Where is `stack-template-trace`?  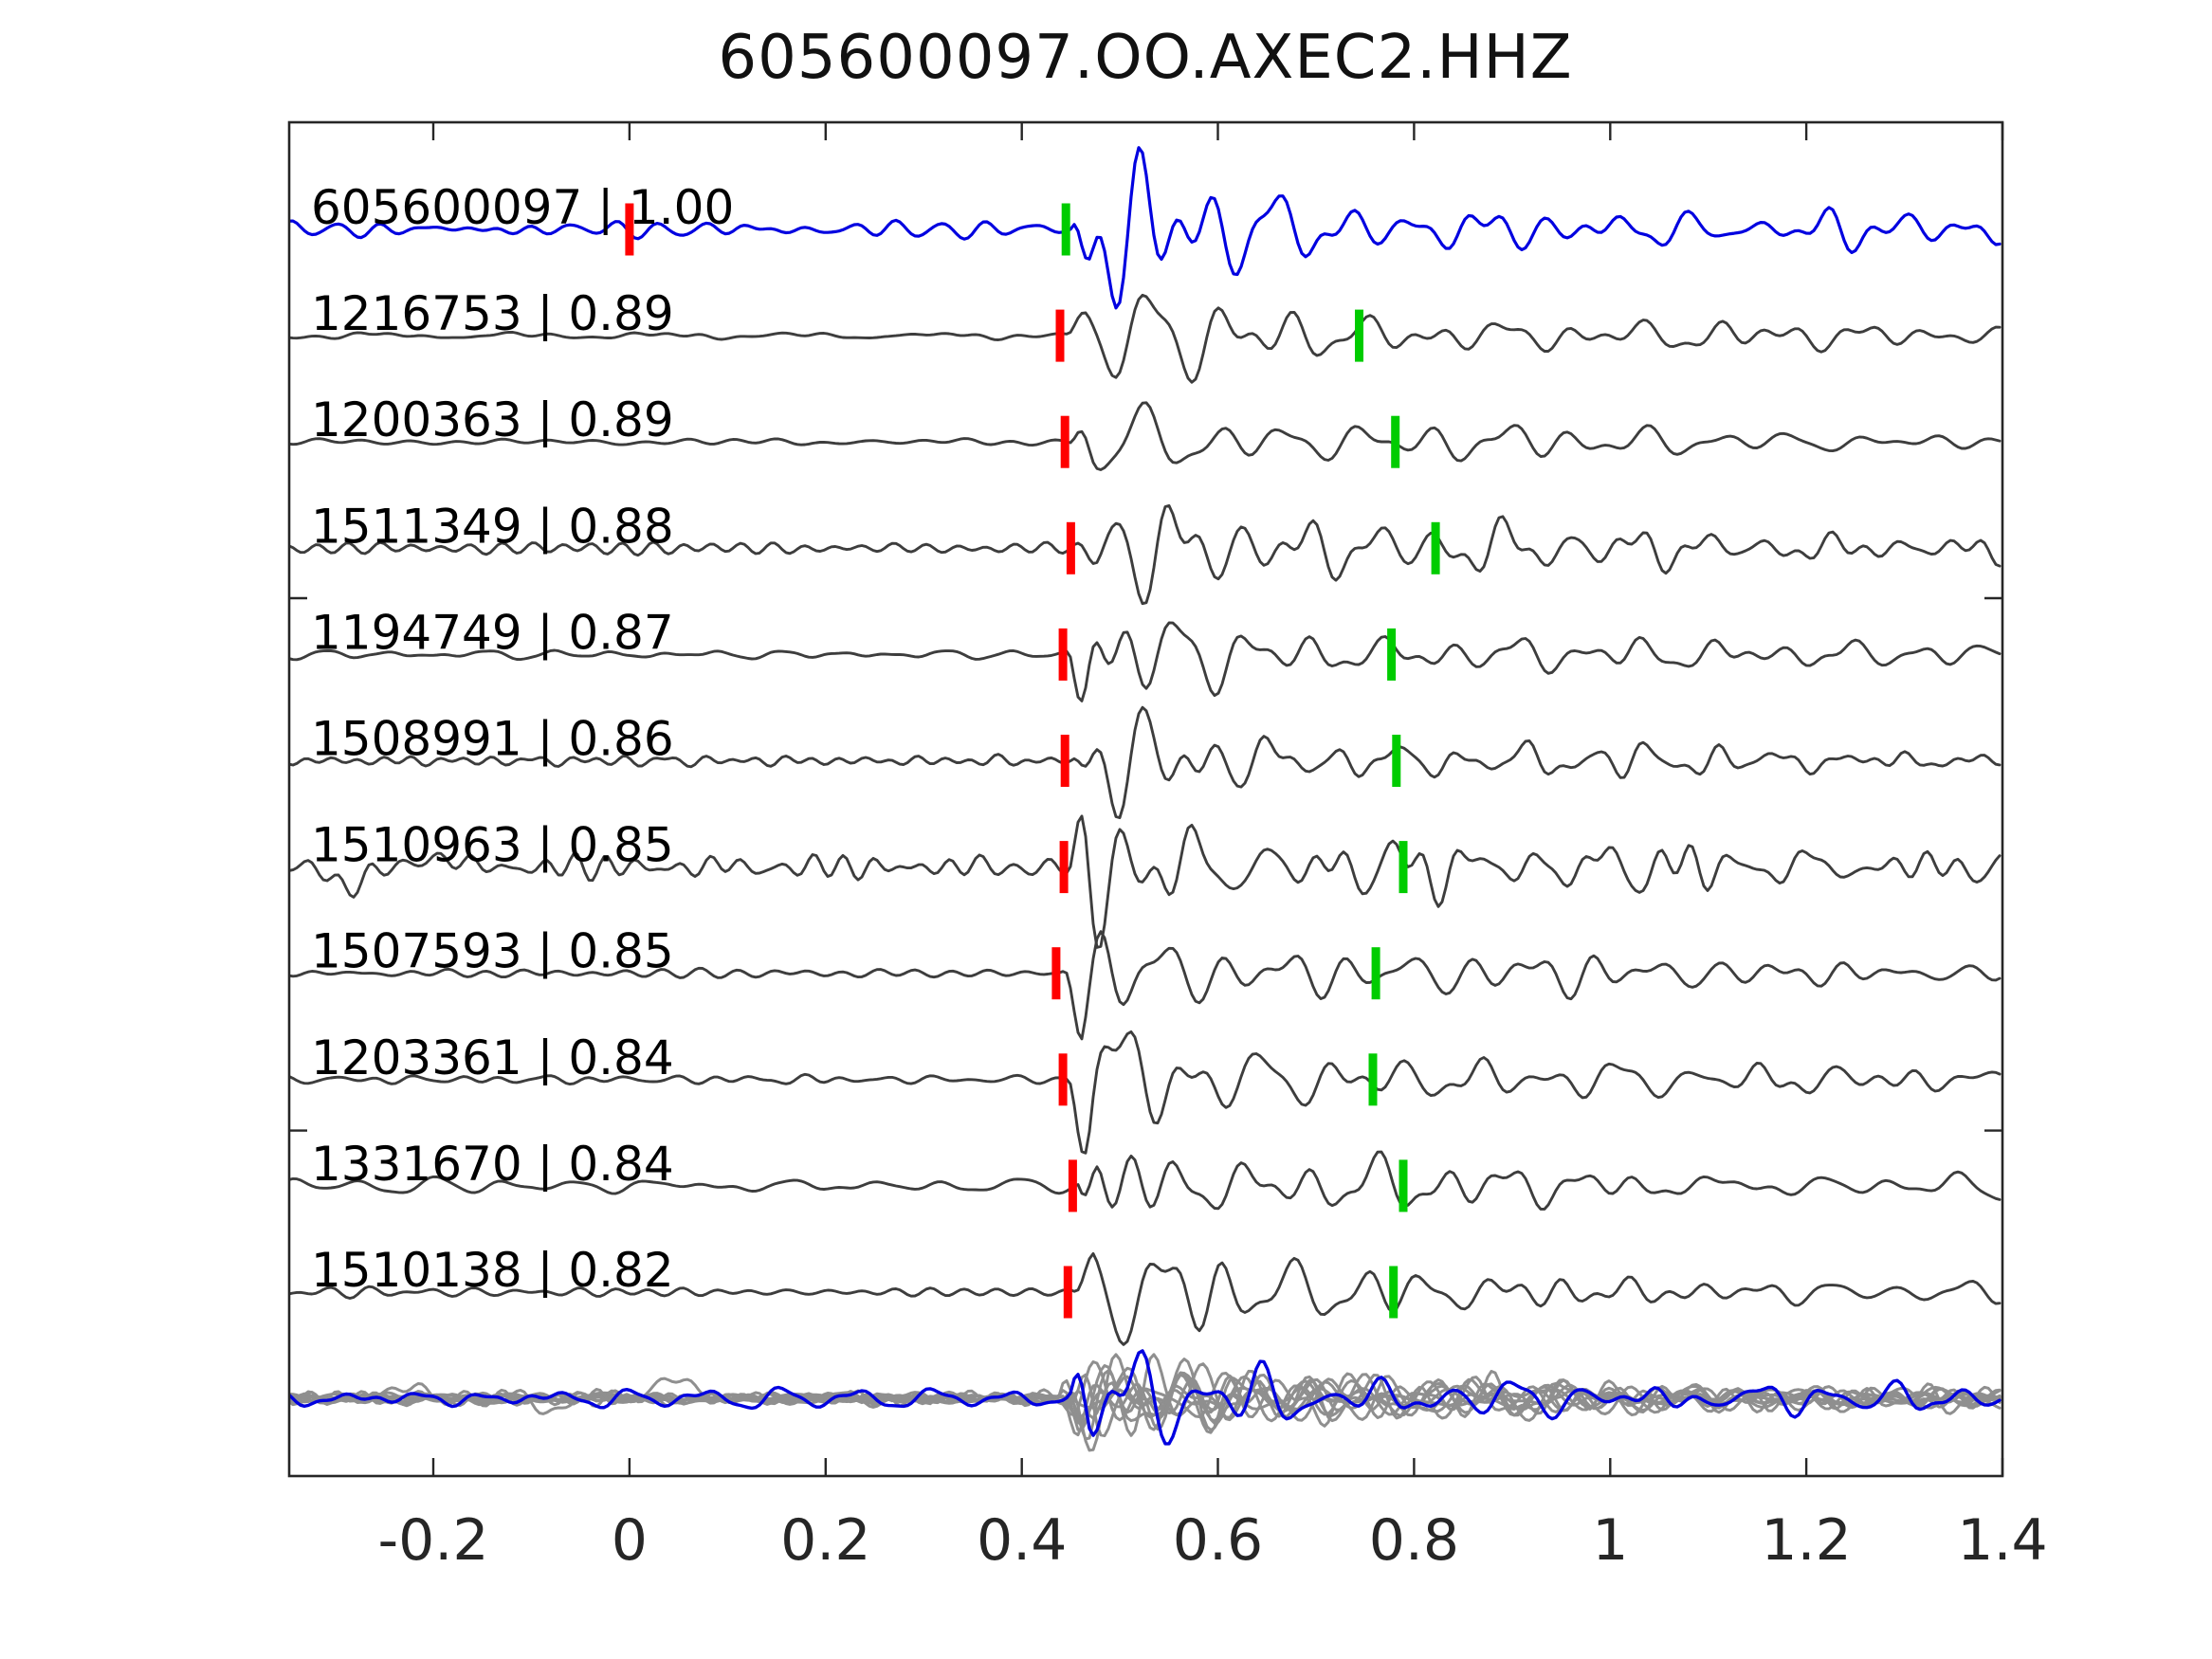
stack-template-trace is located at coordinates (1145, 1397).